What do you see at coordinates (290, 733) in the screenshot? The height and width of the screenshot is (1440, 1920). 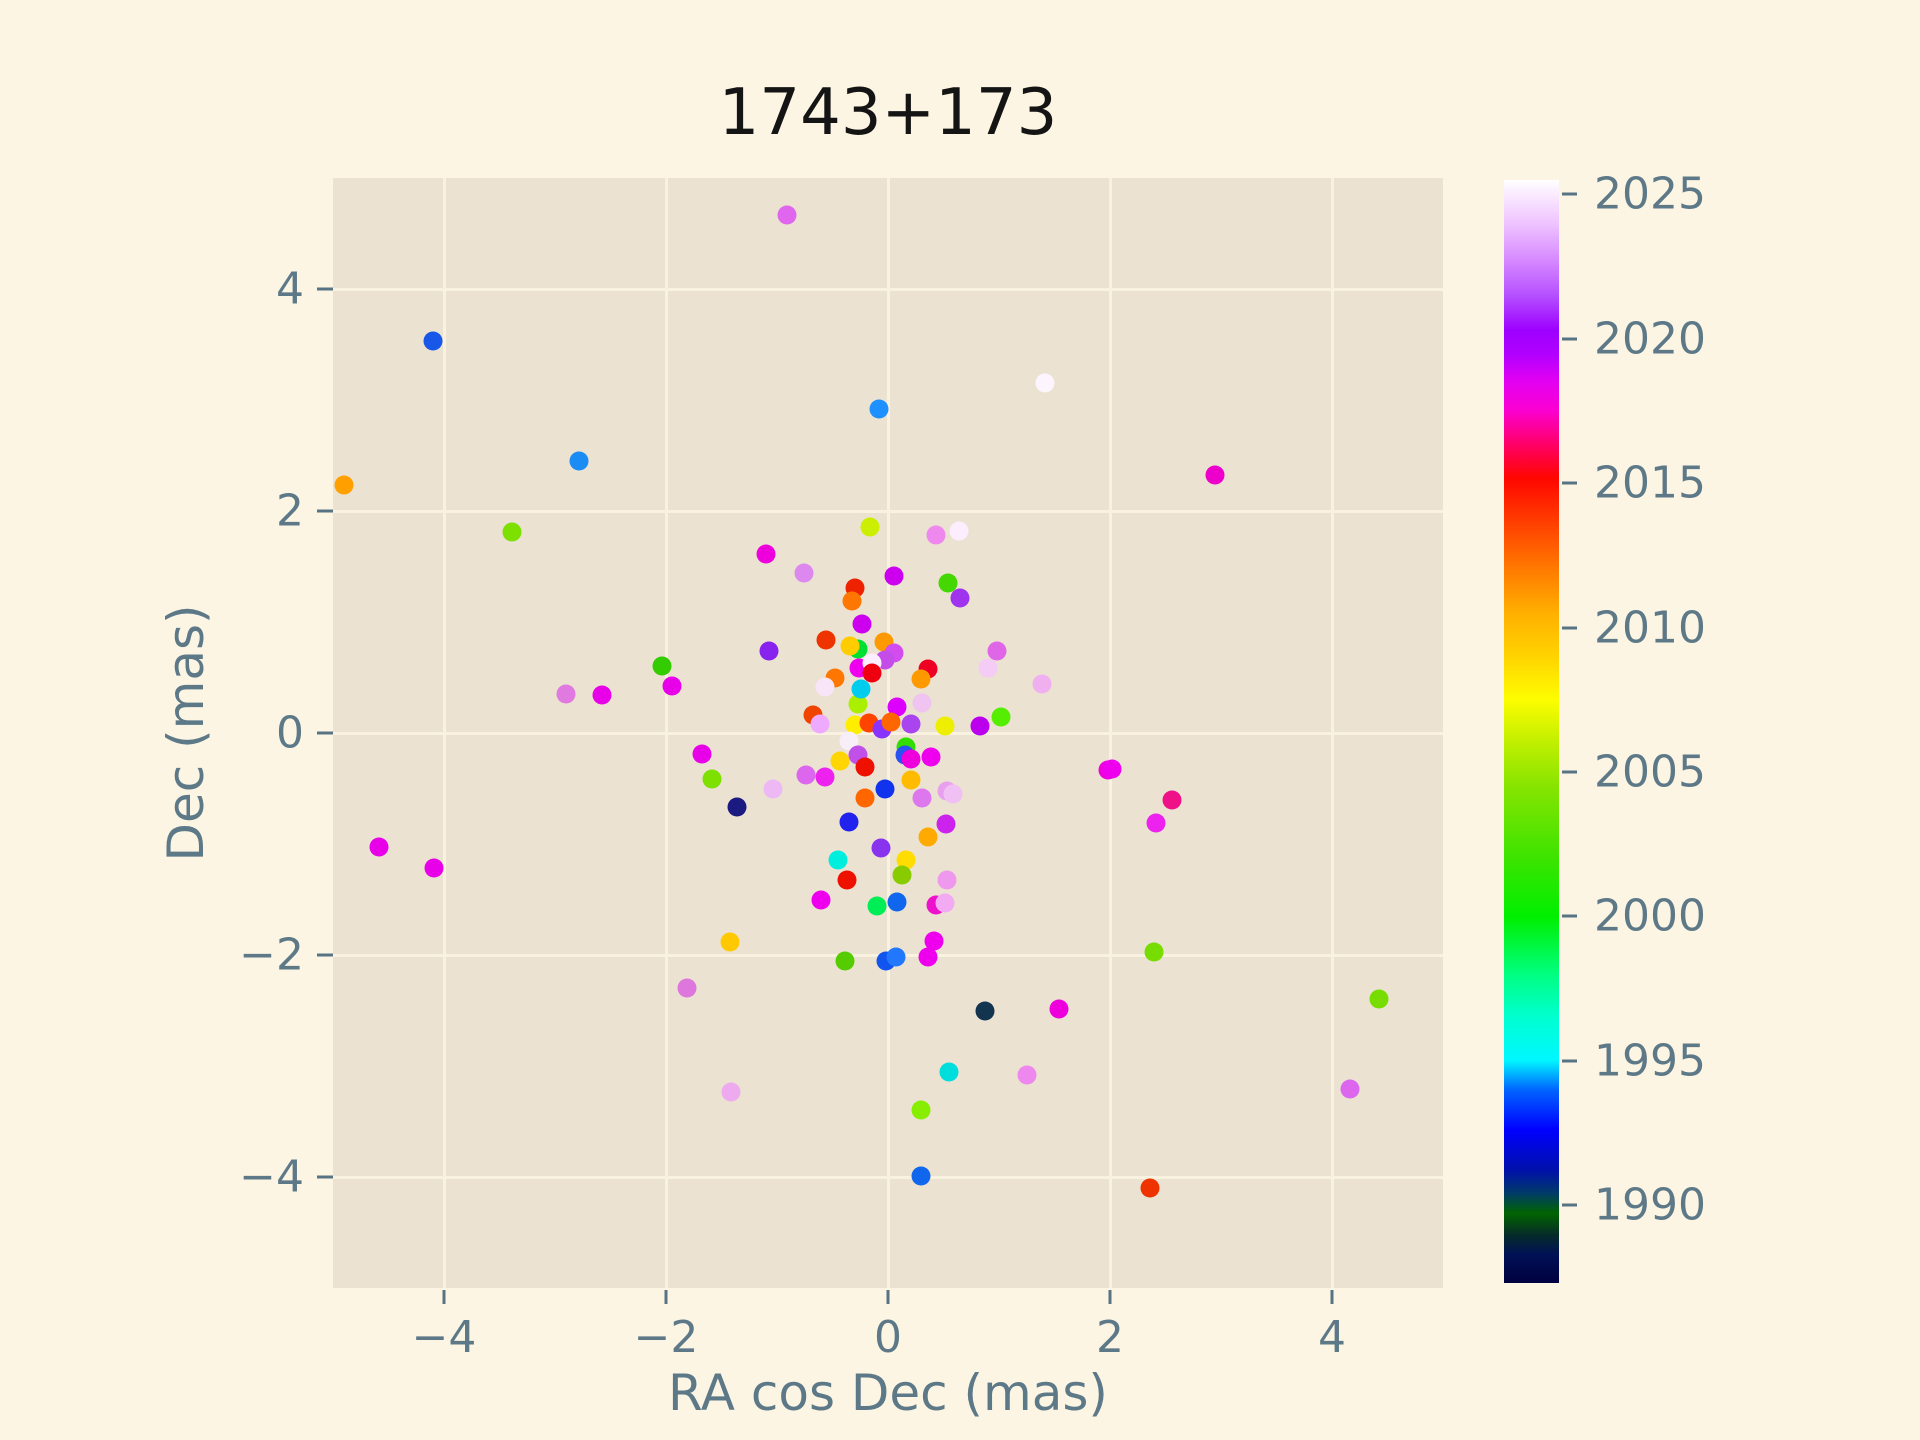 I see `y-tick-label: 0` at bounding box center [290, 733].